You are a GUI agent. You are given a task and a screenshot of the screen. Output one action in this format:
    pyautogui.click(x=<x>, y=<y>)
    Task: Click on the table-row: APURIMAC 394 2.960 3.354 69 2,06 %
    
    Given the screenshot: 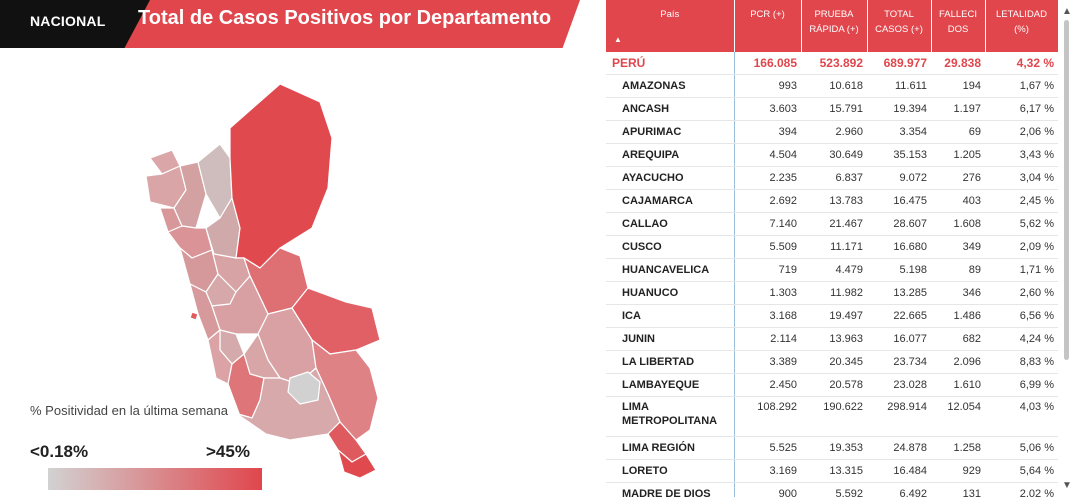 What is the action you would take?
    pyautogui.click(x=832, y=132)
    